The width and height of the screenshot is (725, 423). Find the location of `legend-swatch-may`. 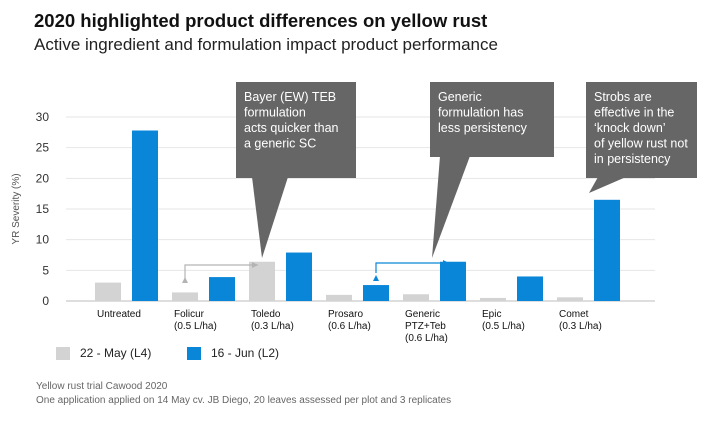

legend-swatch-may is located at coordinates (63, 353).